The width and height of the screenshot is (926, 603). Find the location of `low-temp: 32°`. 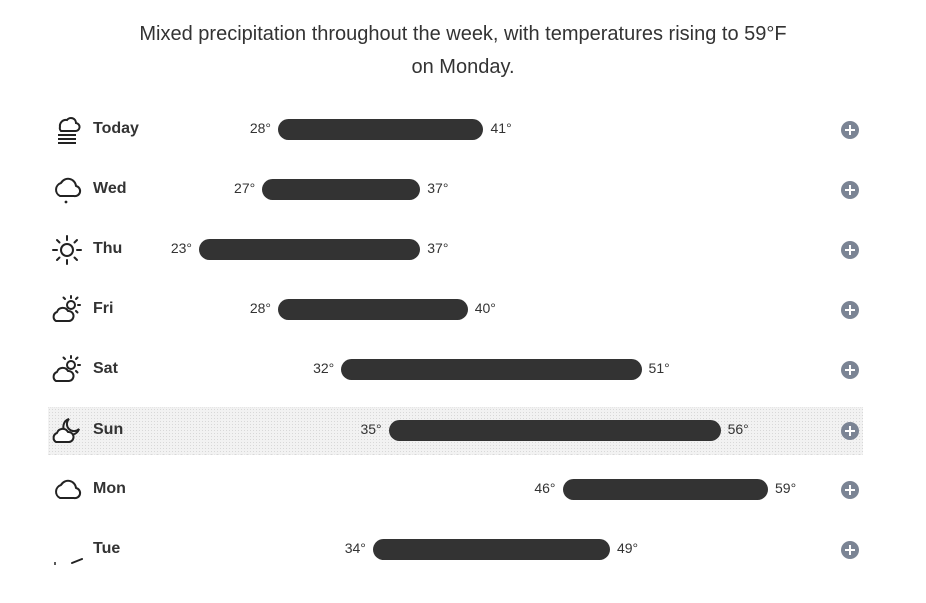

low-temp: 32° is located at coordinates (324, 368).